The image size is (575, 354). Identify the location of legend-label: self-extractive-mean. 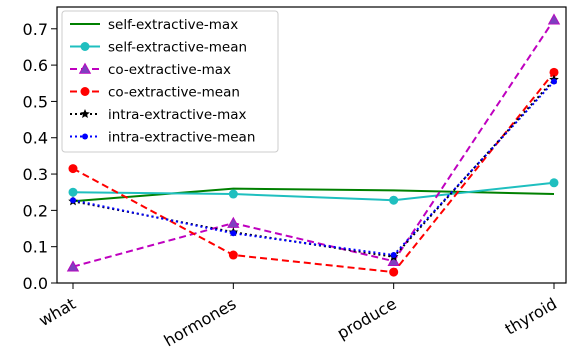
(177, 48).